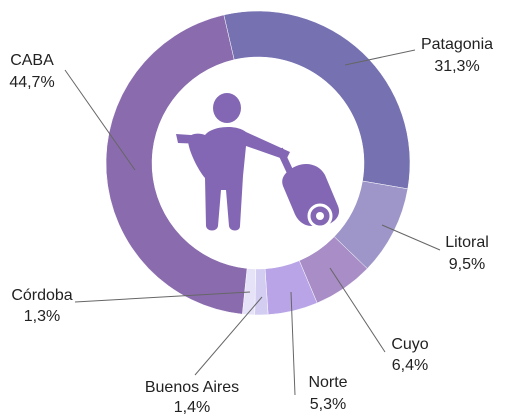  What do you see at coordinates (192, 407) in the screenshot?
I see `value-label: 1,4%` at bounding box center [192, 407].